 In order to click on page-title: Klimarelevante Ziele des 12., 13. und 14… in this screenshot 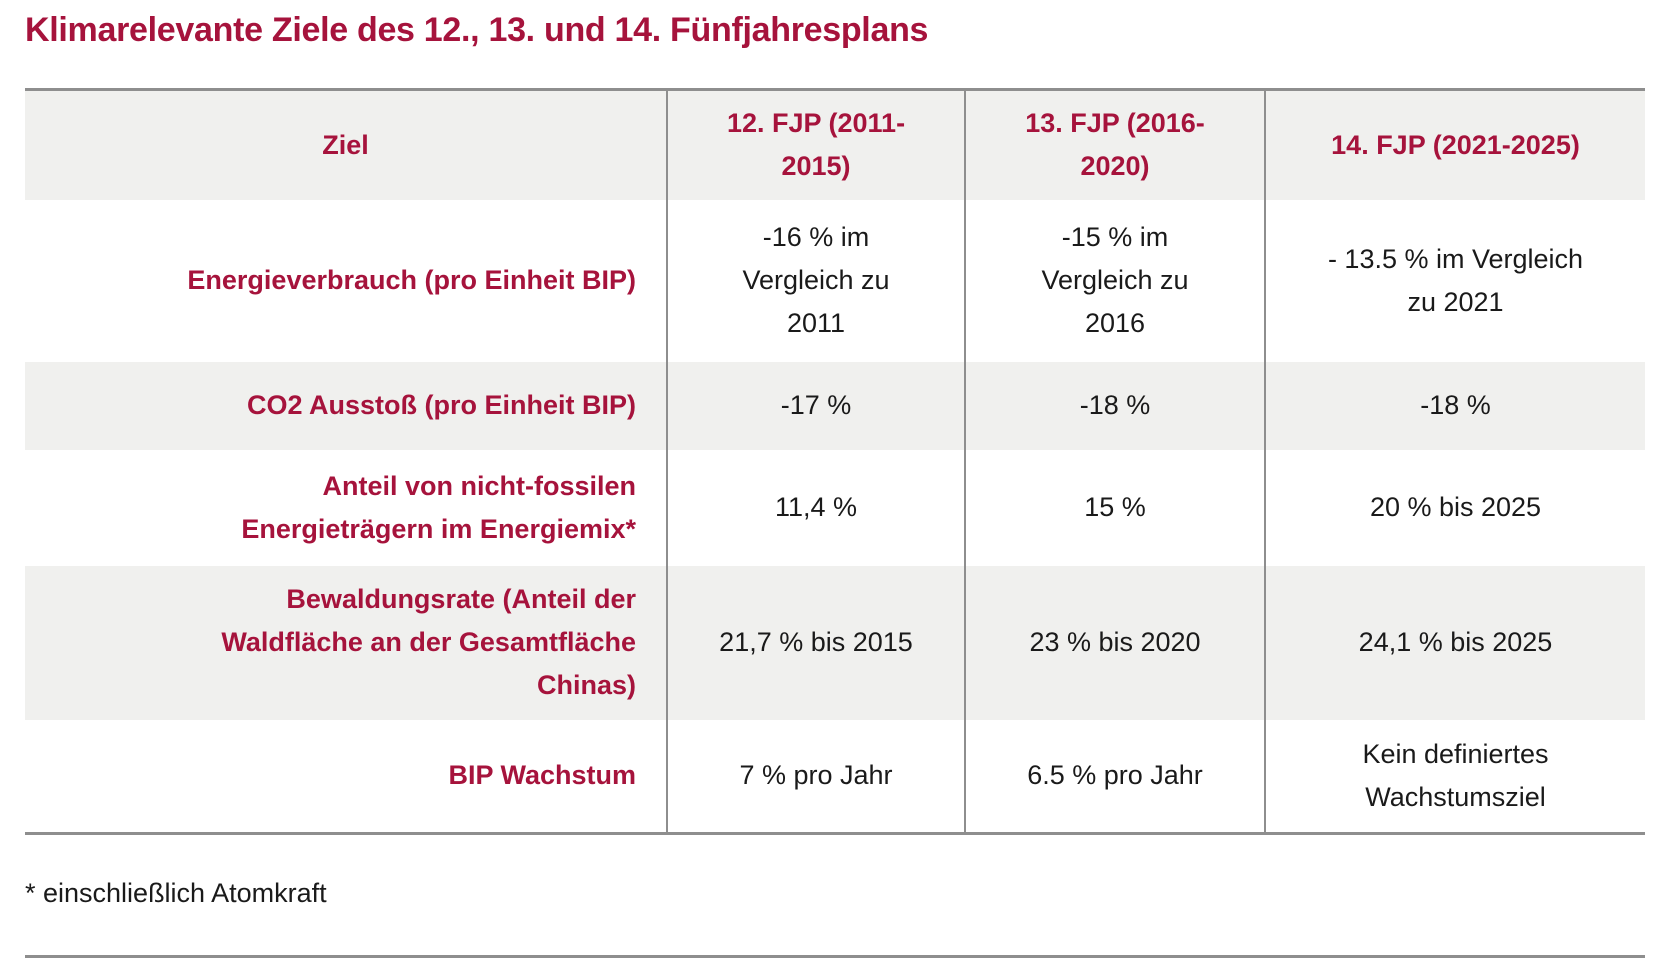, I will do `click(477, 30)`.